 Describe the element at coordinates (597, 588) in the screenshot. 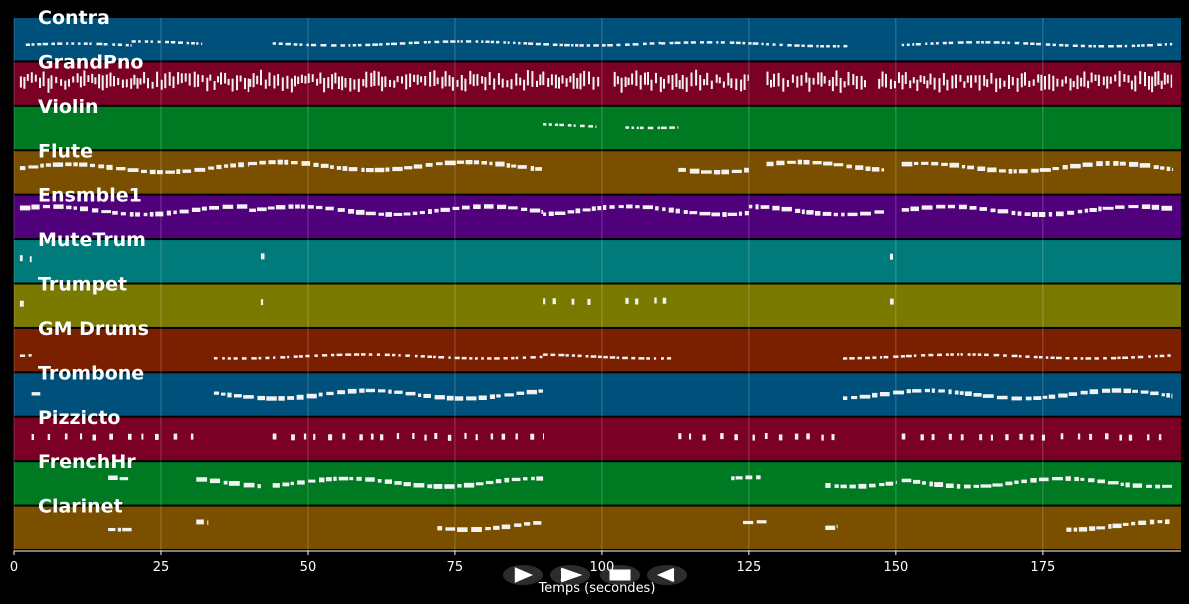

I see `x-axis-title: Temps (secondes)` at that location.